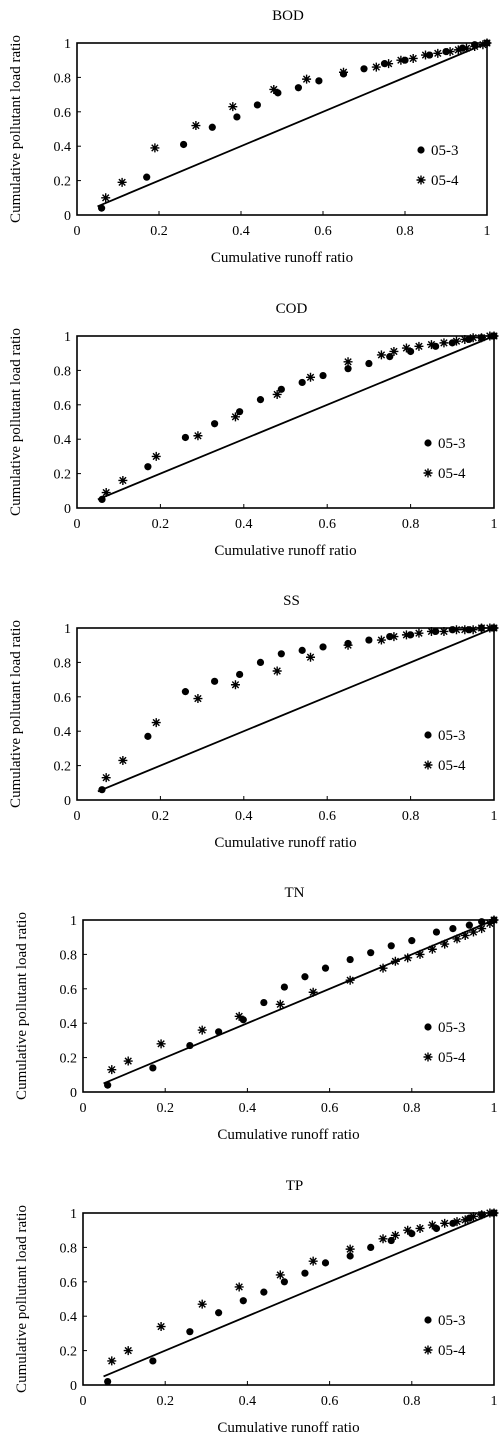  What do you see at coordinates (63, 406) in the screenshot?
I see `y-tick-label: 0.6` at bounding box center [63, 406].